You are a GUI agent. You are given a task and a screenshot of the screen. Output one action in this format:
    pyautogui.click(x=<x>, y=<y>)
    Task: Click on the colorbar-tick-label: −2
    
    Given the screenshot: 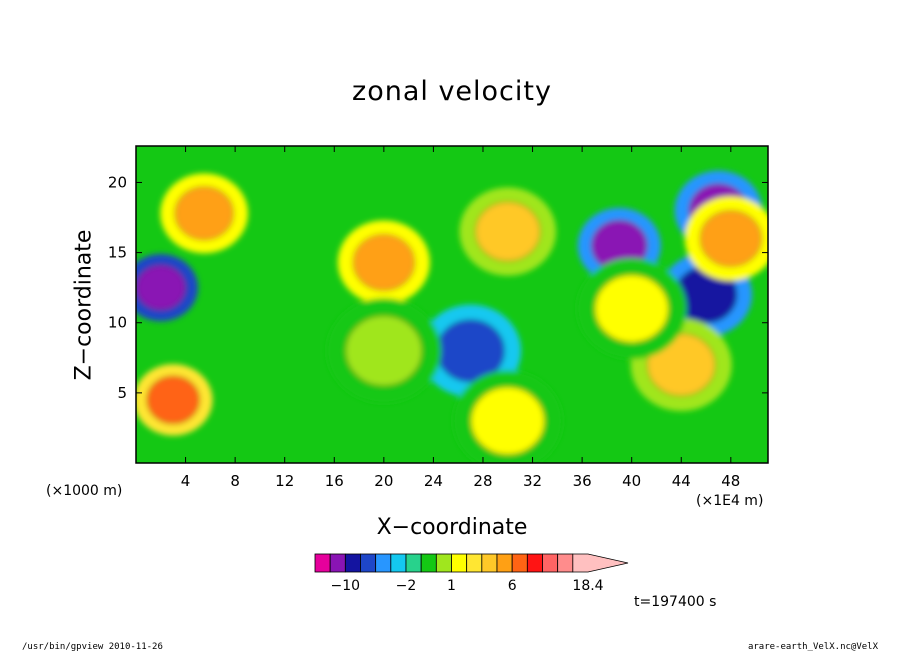 What is the action you would take?
    pyautogui.click(x=406, y=586)
    